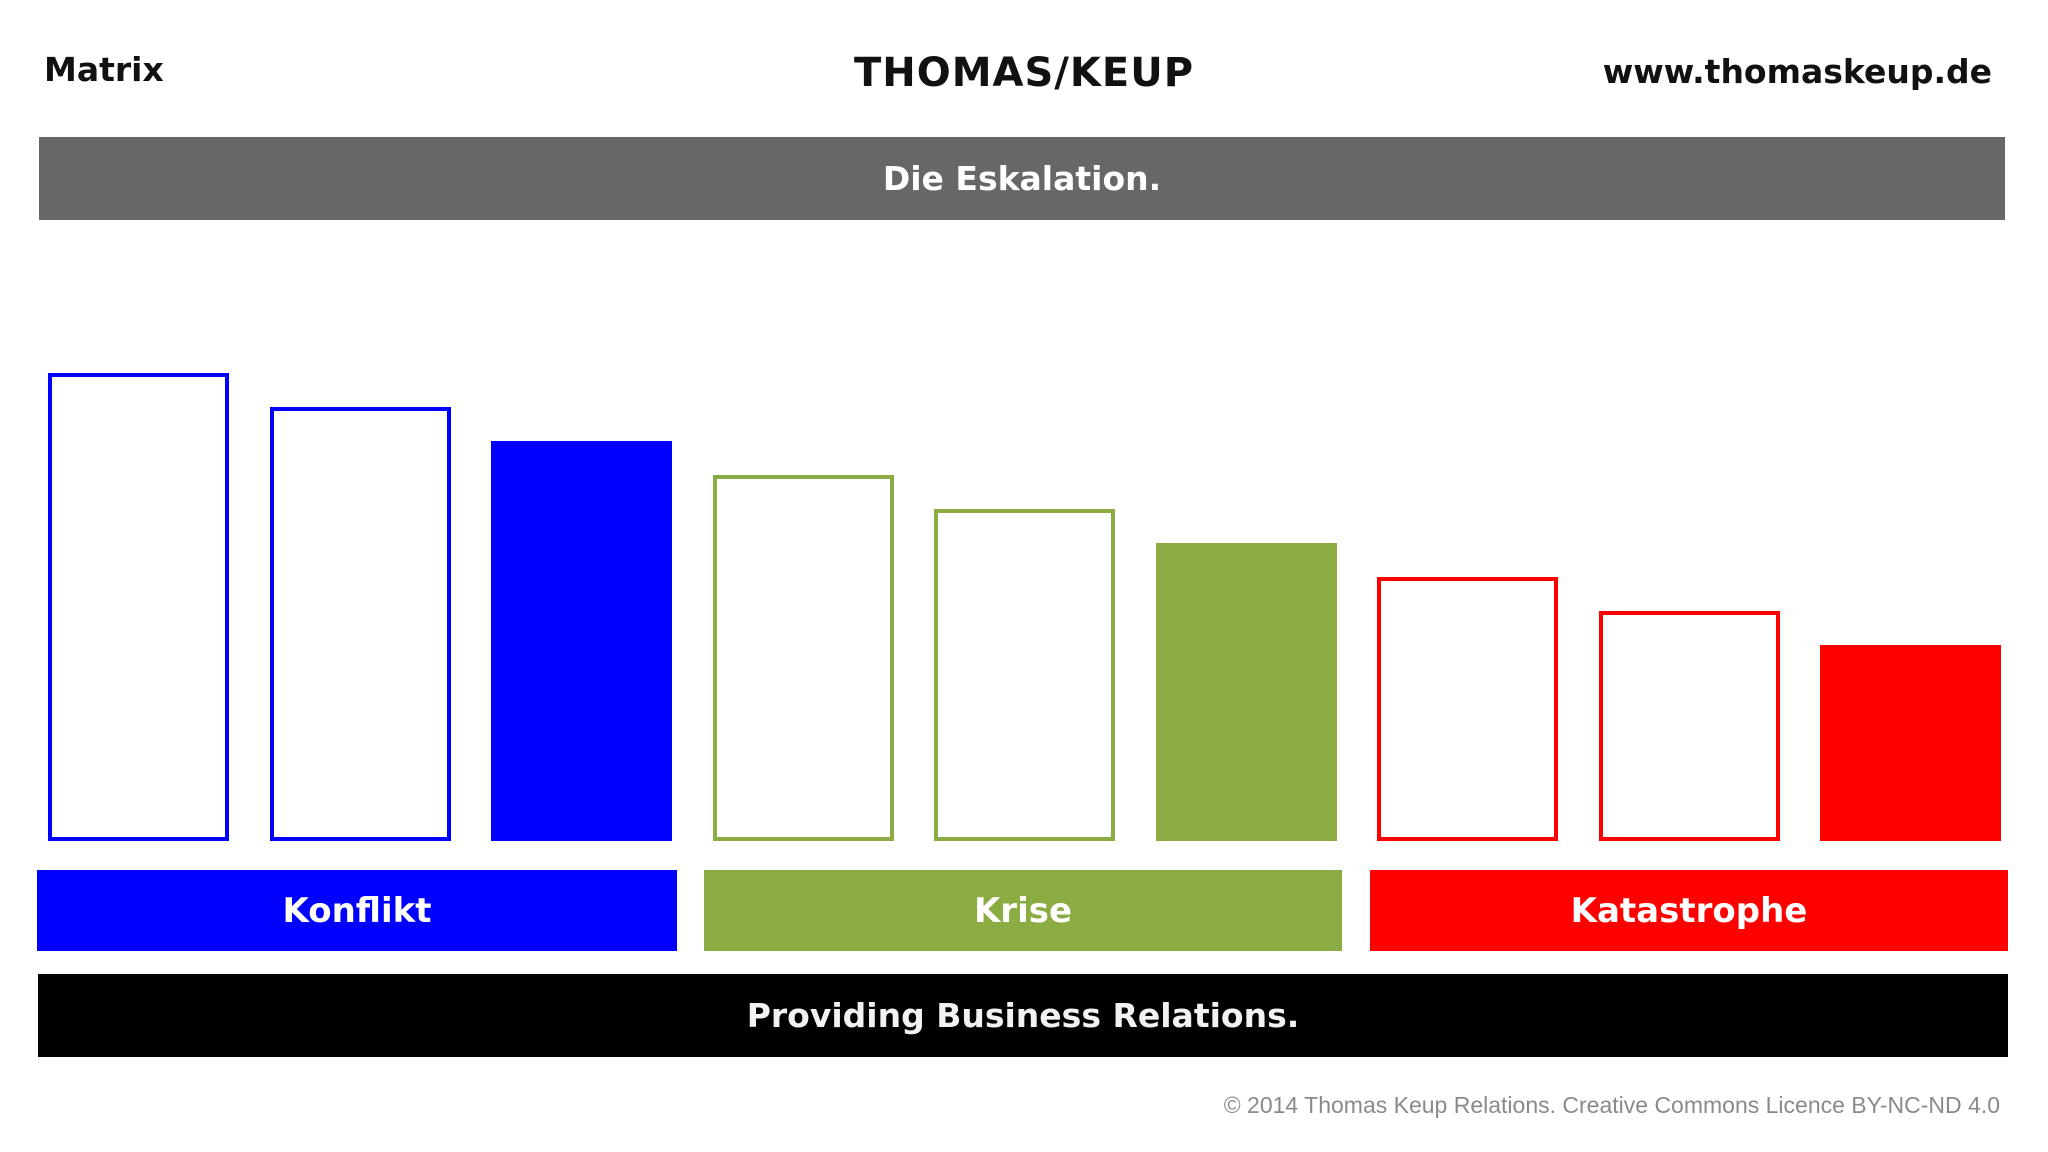 The image size is (2048, 1152). I want to click on group-label-text: Katastrophe, so click(1689, 910).